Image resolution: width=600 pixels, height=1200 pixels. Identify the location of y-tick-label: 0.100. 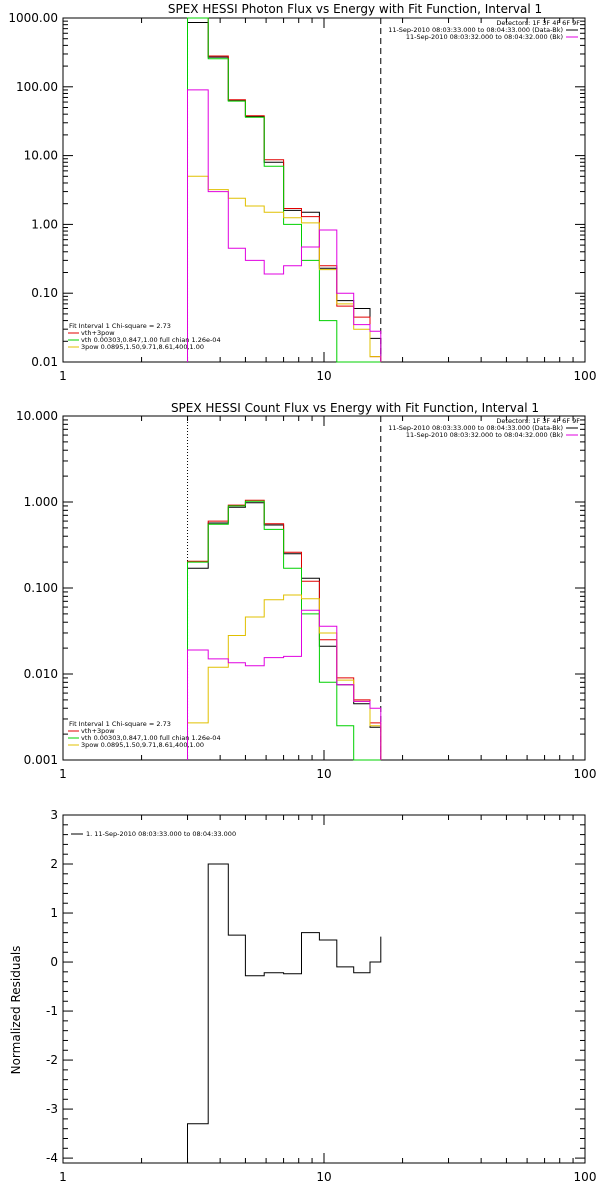
(41, 588).